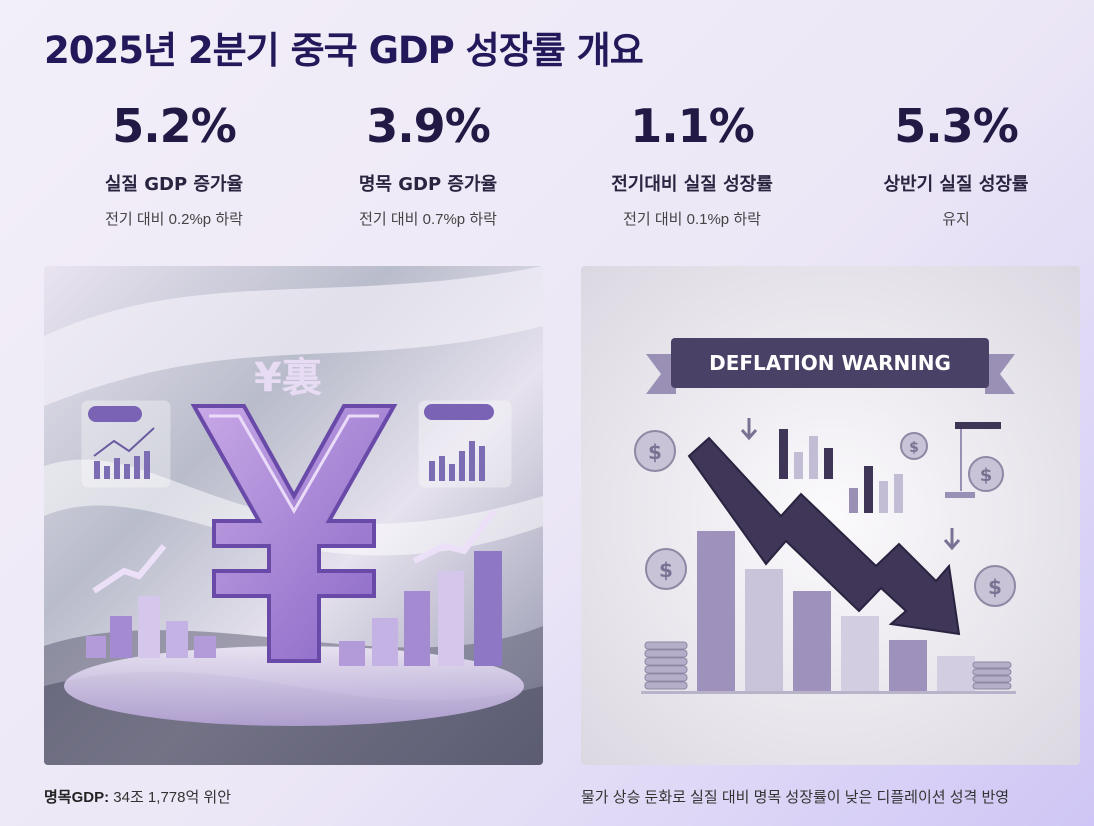 This screenshot has width=1094, height=826. I want to click on yuan-icon, so click(294, 533).